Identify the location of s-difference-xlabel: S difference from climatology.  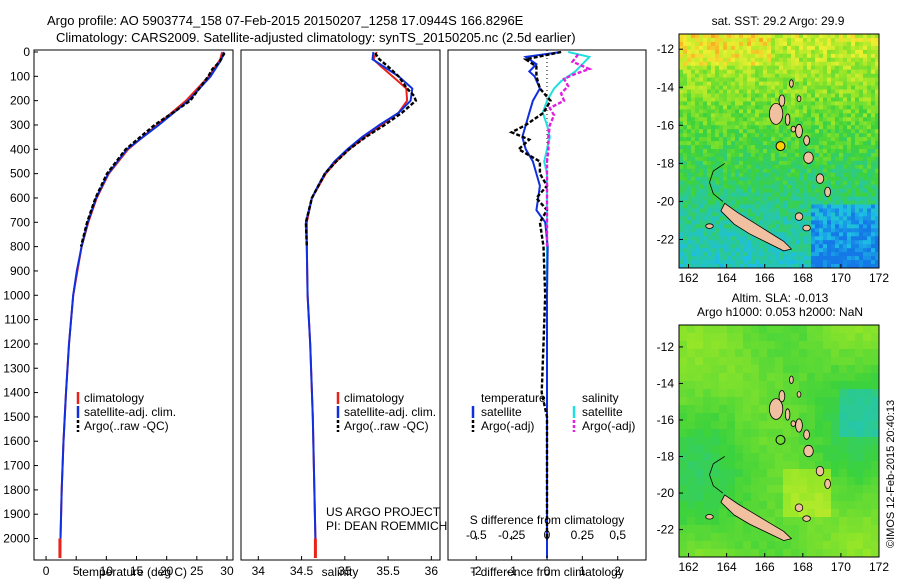
(547, 520).